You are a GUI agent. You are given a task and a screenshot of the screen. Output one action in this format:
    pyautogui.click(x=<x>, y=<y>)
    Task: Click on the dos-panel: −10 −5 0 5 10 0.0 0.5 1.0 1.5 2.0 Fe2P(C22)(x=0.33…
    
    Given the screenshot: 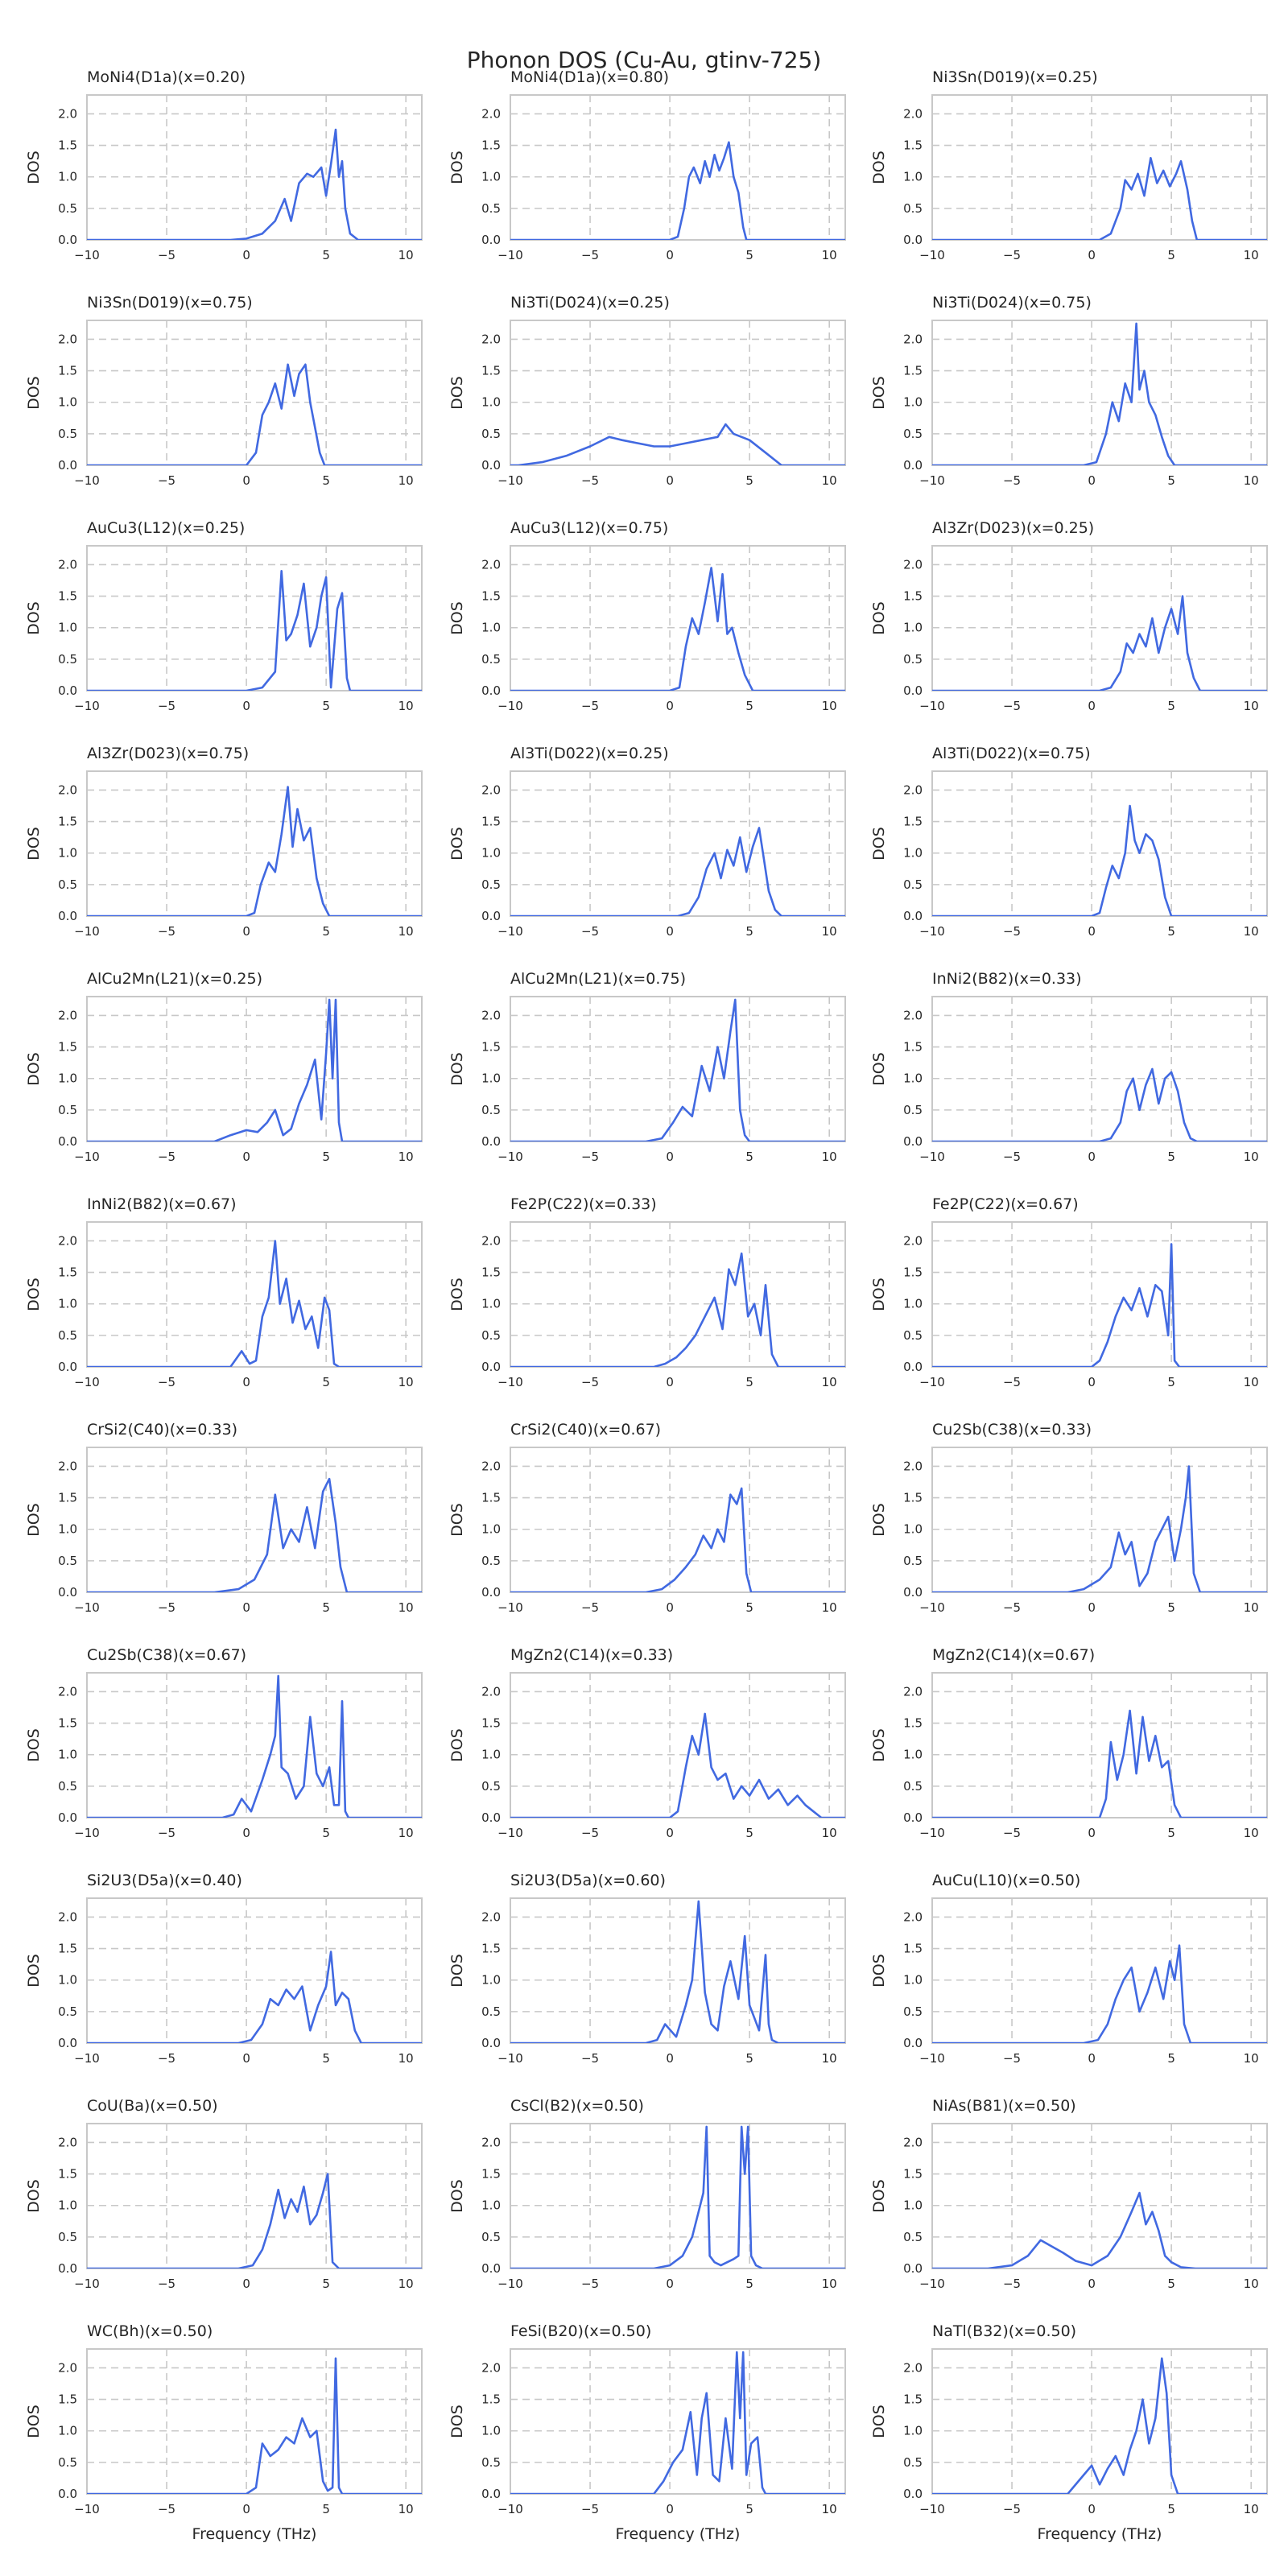 What is the action you would take?
    pyautogui.click(x=647, y=1292)
    